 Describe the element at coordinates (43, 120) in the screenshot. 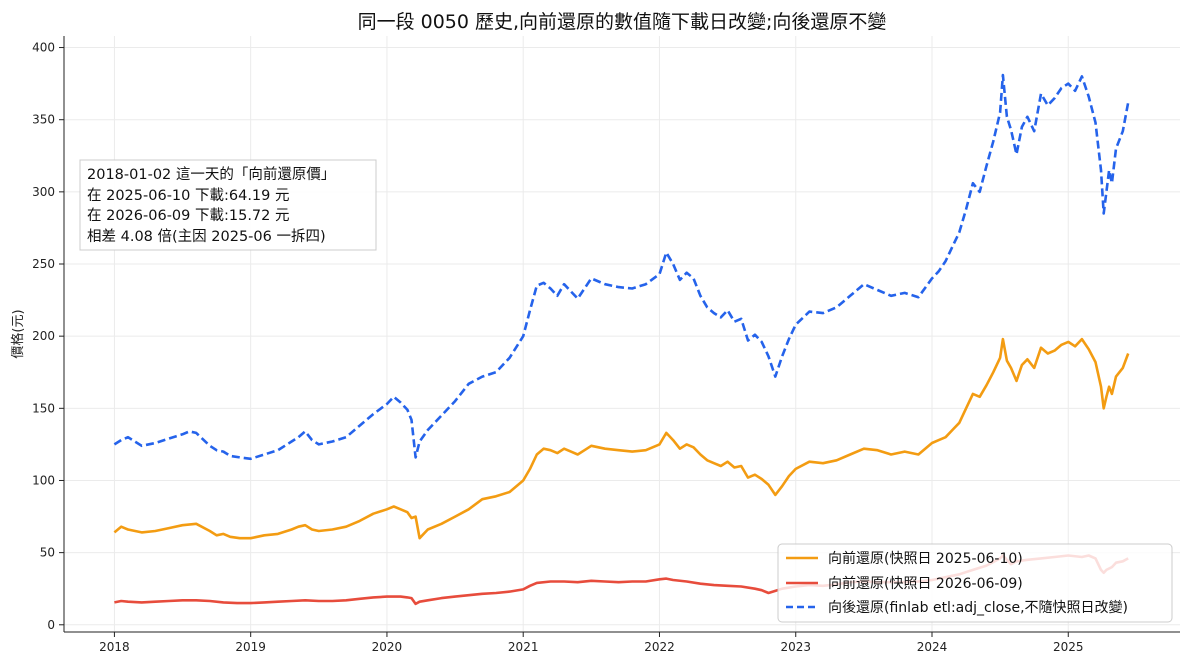

I see `y-tick-label-350: 350` at that location.